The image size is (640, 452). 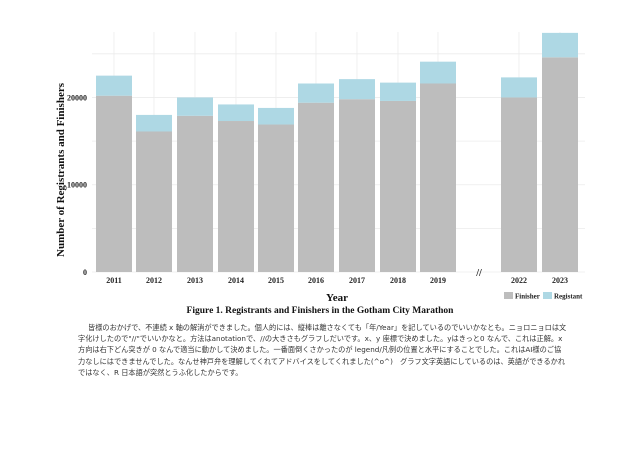 What do you see at coordinates (114, 85) in the screenshot?
I see `bar-registant-2011` at bounding box center [114, 85].